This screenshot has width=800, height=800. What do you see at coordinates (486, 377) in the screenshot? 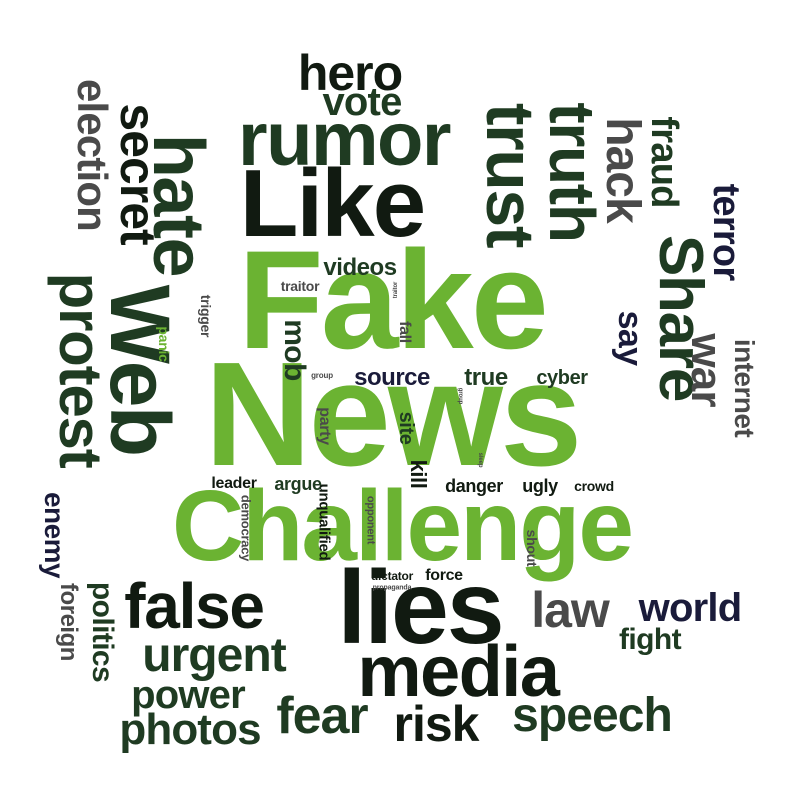
I see `word-true: true` at bounding box center [486, 377].